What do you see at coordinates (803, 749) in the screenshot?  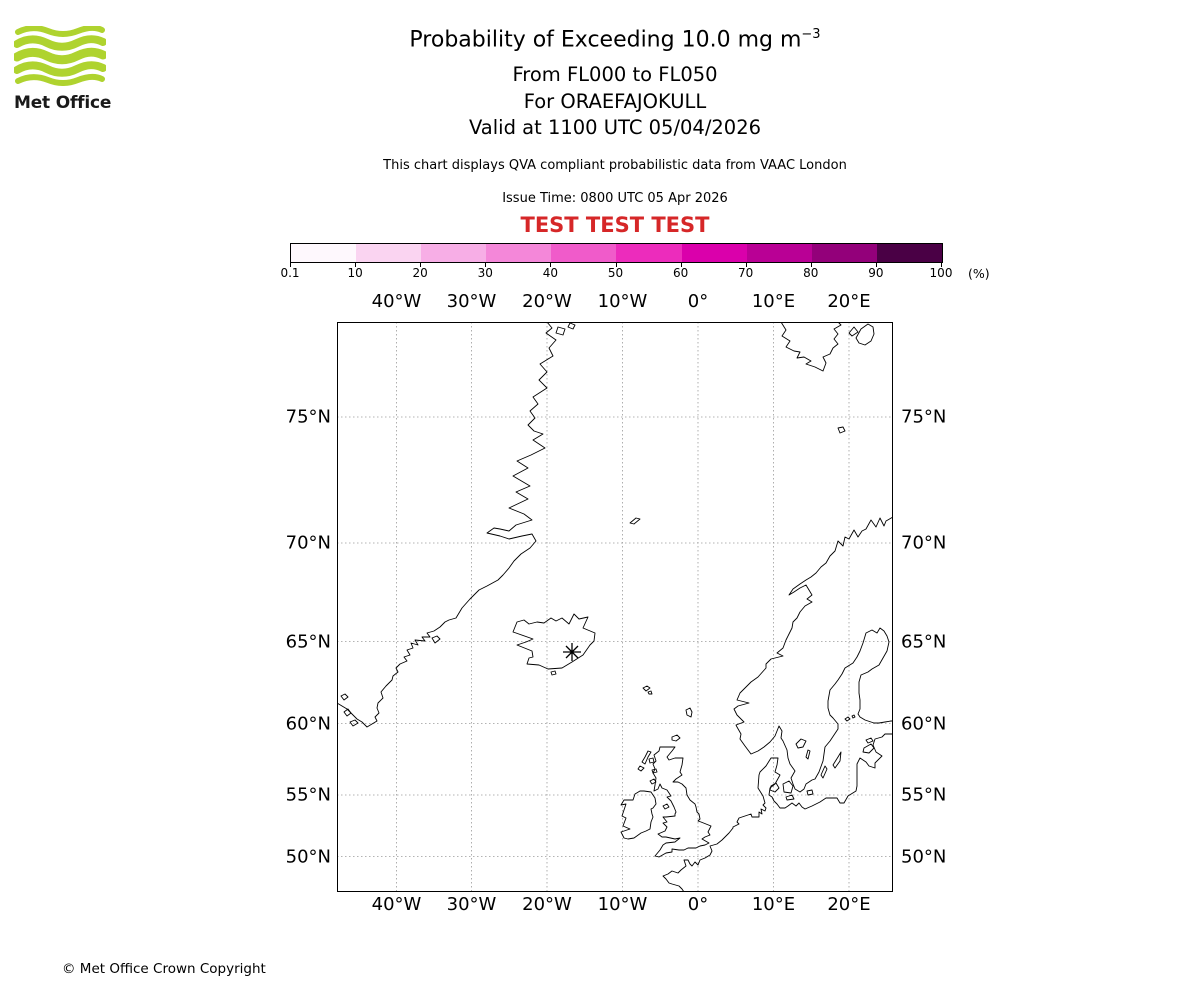 I see `lakes-sweden` at bounding box center [803, 749].